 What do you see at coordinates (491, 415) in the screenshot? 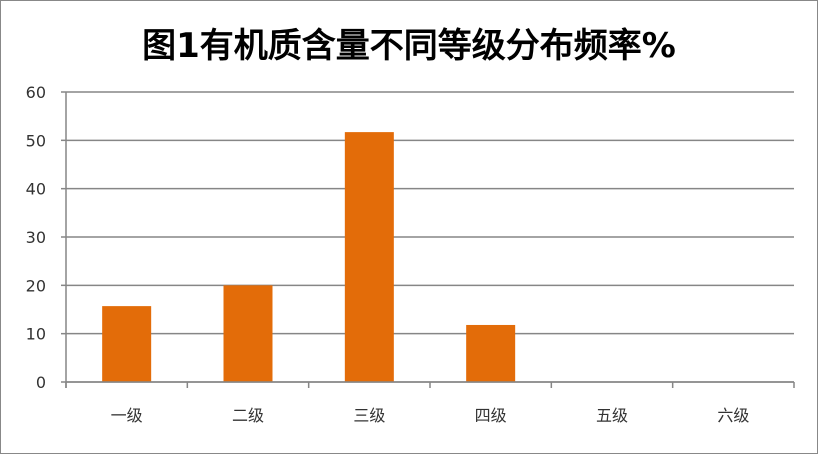
I see `x-tick-label: 四级` at bounding box center [491, 415].